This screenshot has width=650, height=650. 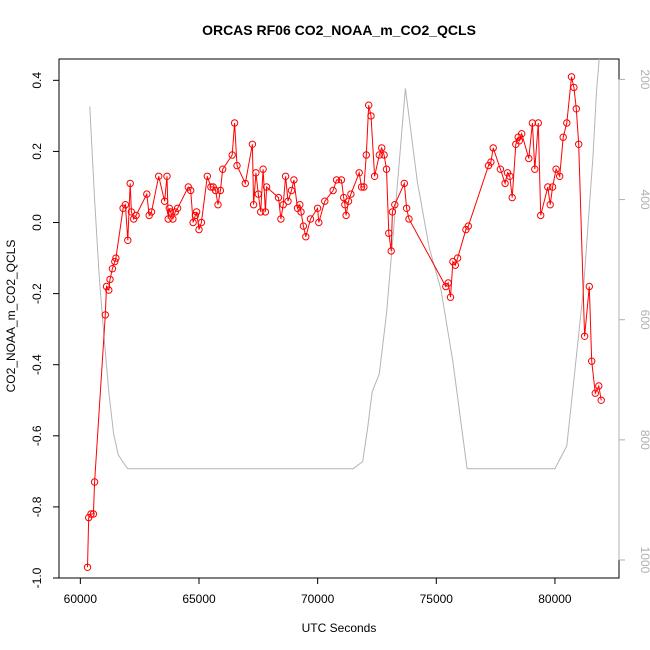 I want to click on x-tick-label: 75000, so click(x=437, y=599).